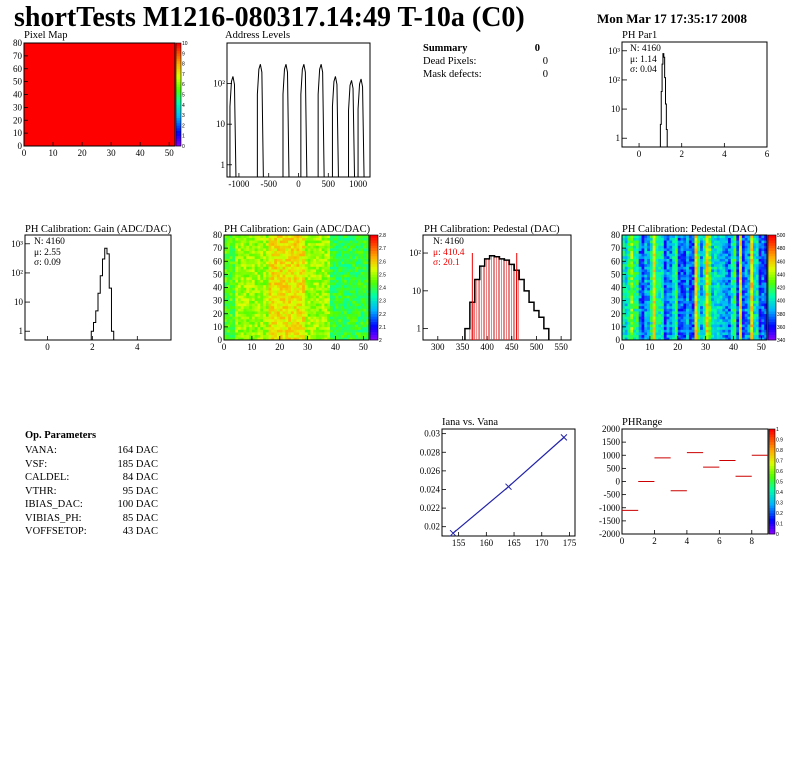 This screenshot has height=772, width=796. Describe the element at coordinates (453, 533) in the screenshot. I see `iana-vana-point` at that location.